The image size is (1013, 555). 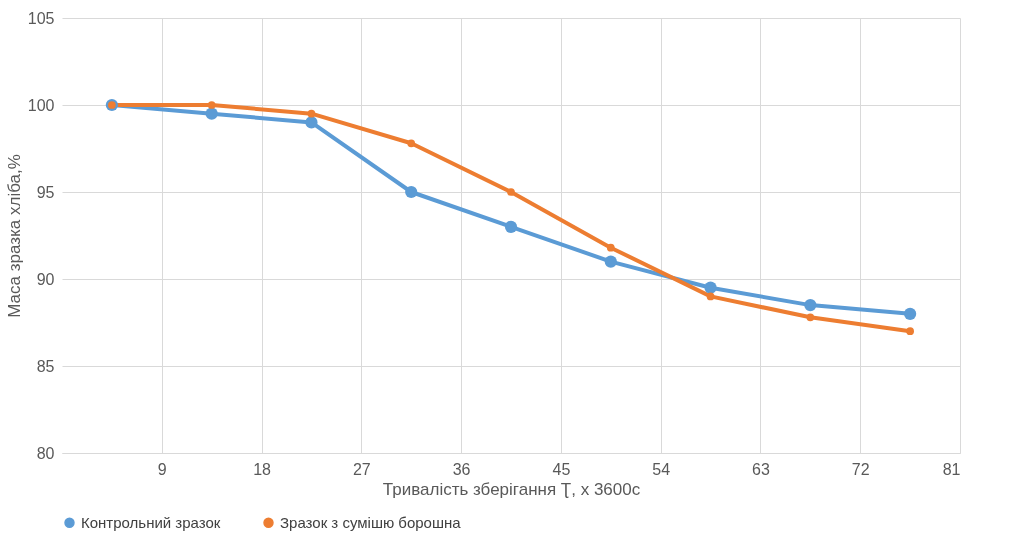 I want to click on y-tick-label: 90, so click(x=45, y=279).